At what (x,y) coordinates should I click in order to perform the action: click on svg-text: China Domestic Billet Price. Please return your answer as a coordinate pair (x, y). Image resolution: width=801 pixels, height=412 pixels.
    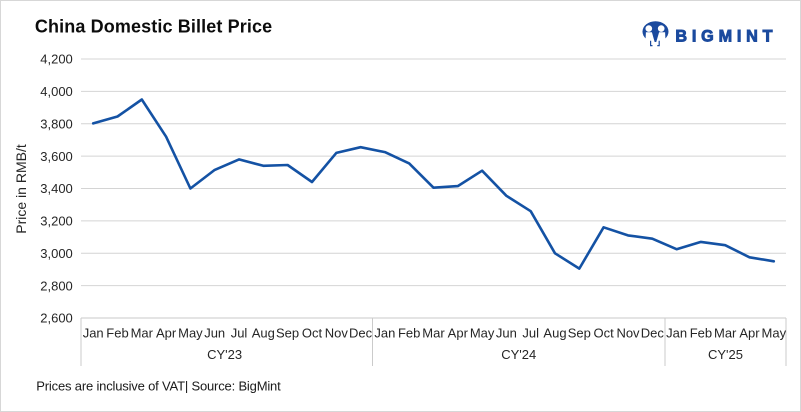
    Looking at the image, I should click on (153, 27).